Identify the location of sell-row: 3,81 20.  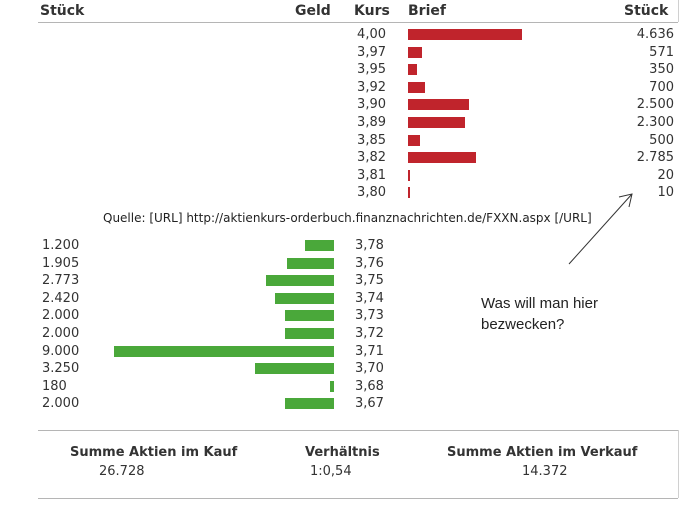
(343, 175).